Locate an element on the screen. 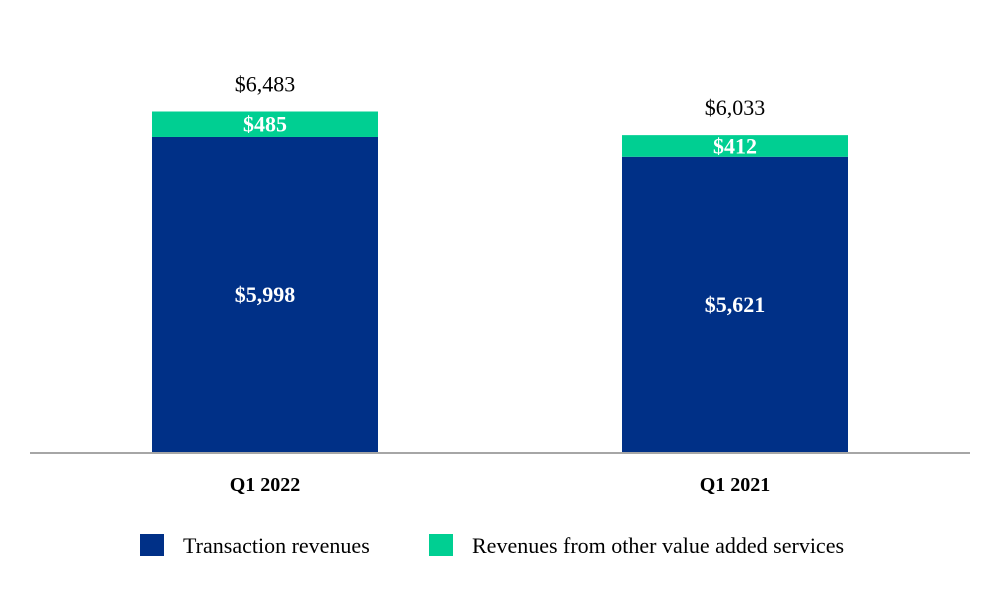 Image resolution: width=1000 pixels, height=600 pixels. segment-value-label: $485 is located at coordinates (265, 124).